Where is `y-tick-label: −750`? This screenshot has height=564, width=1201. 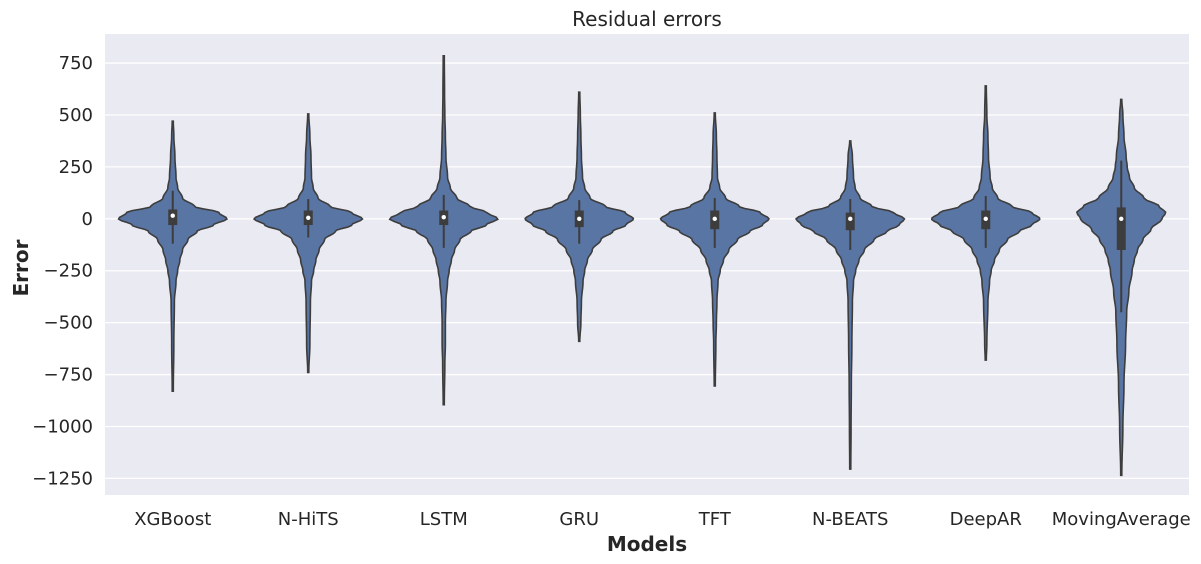
y-tick-label: −750 is located at coordinates (68, 375).